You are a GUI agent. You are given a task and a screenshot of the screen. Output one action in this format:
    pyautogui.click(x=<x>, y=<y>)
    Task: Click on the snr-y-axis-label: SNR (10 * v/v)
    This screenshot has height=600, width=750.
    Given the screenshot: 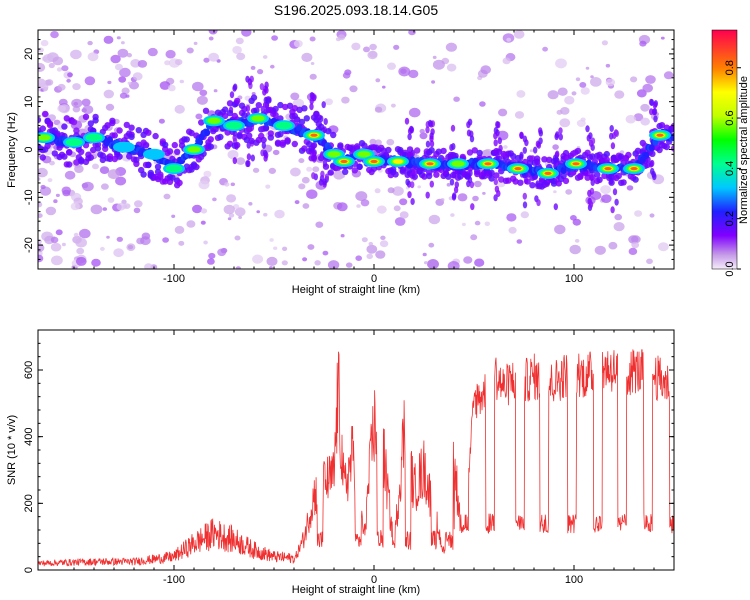 What is the action you would take?
    pyautogui.click(x=12, y=450)
    